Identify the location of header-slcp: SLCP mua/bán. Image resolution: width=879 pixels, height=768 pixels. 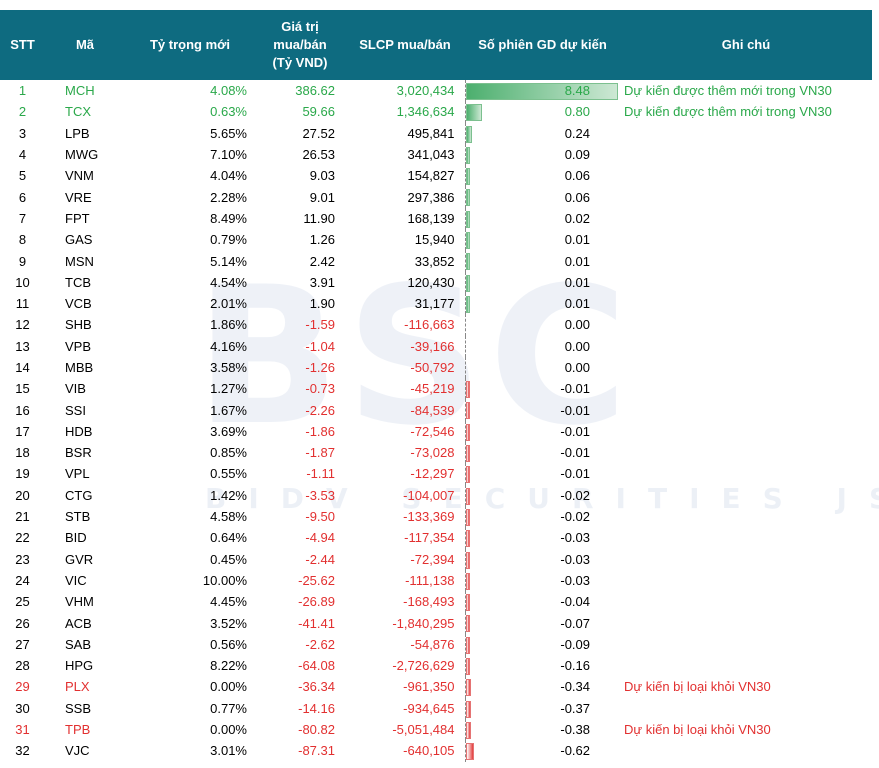
(405, 45).